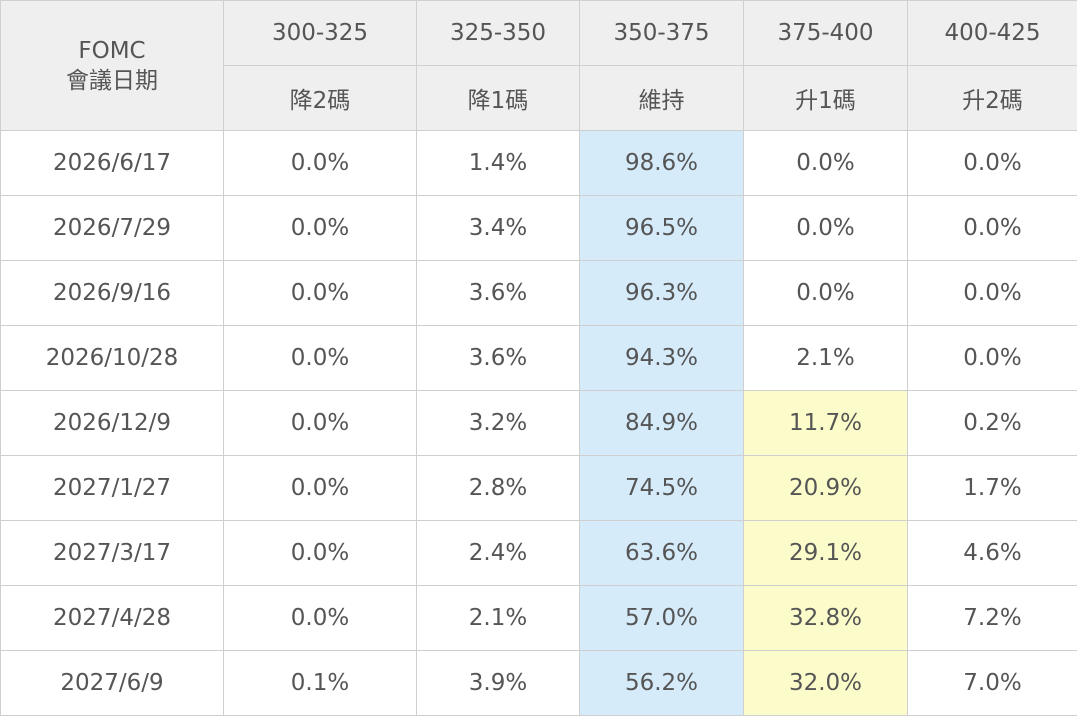  I want to click on probability-cell: 56.2%, so click(661, 683).